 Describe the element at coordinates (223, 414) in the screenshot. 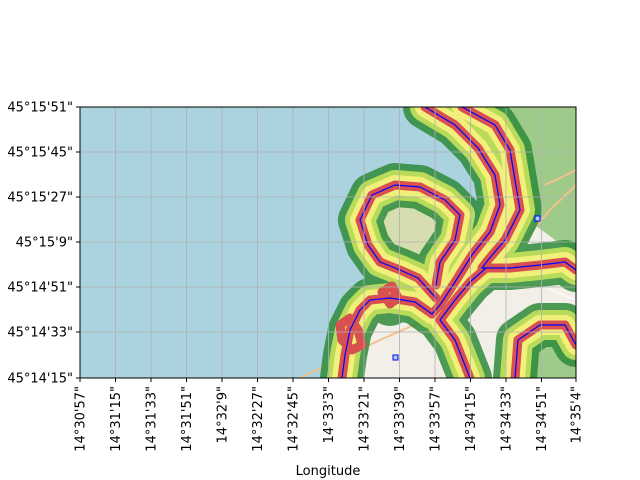

I see `x-tick-label: 14°32'9"` at that location.